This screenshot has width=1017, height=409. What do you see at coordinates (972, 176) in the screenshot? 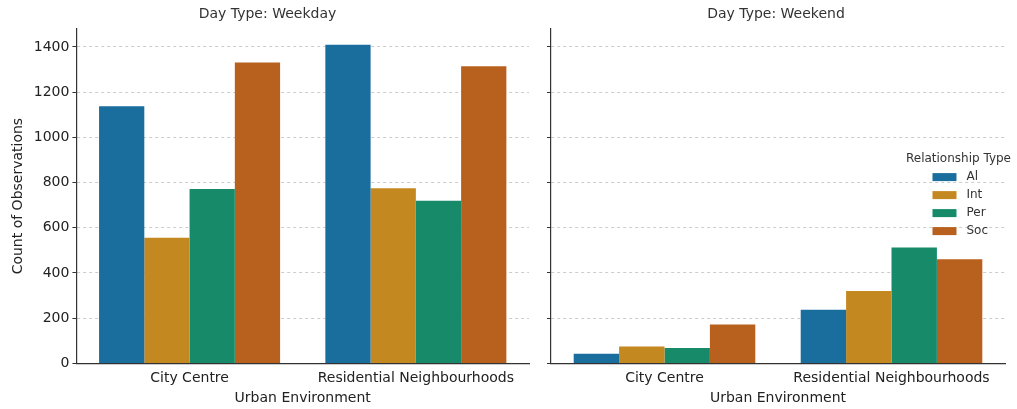
I see `legend-label: Al` at bounding box center [972, 176].